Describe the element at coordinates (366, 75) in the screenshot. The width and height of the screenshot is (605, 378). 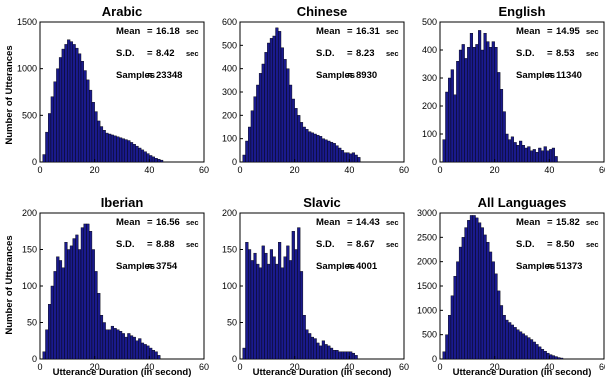
I see `stat-value: 8930` at that location.